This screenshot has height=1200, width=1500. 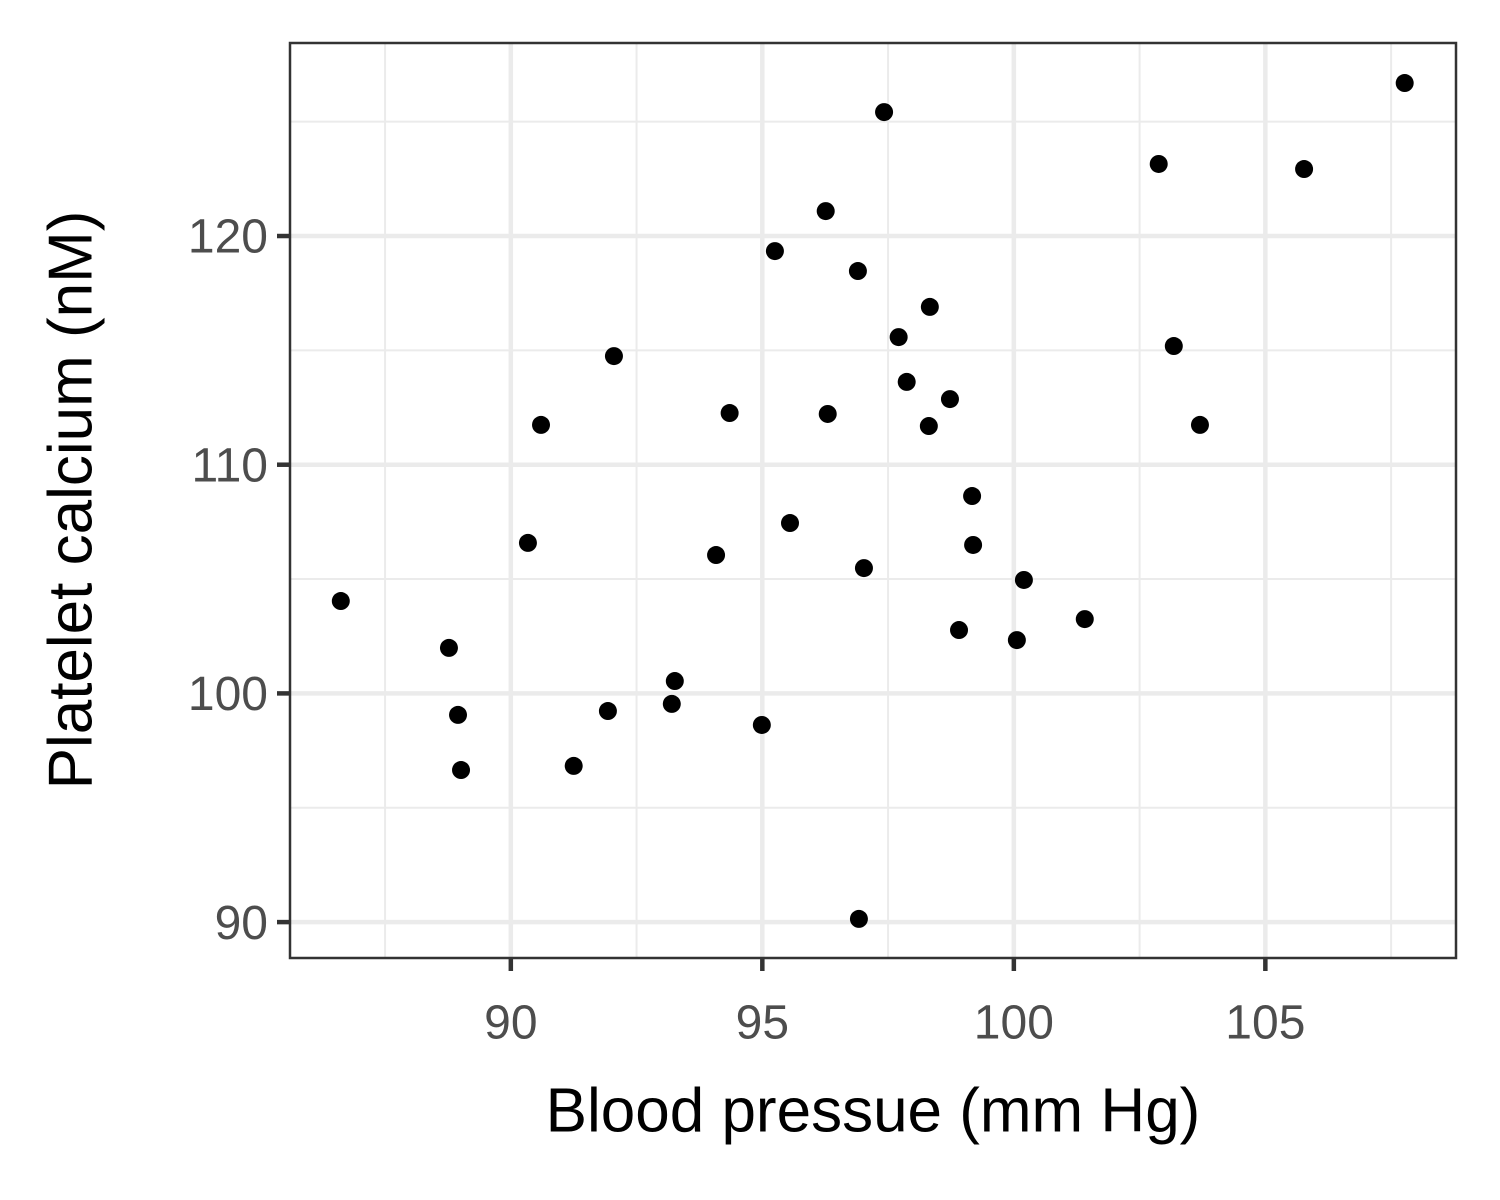 I want to click on x-axis-title: Blood pressue (mm Hg), so click(x=873, y=1110).